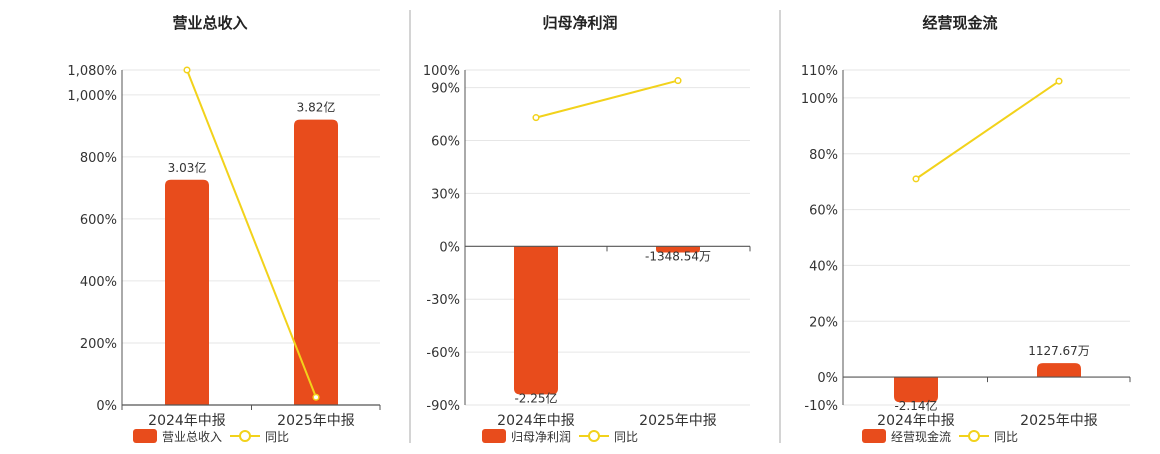  What do you see at coordinates (821, 406) in the screenshot?
I see `y-tick-label: -10%` at bounding box center [821, 406].